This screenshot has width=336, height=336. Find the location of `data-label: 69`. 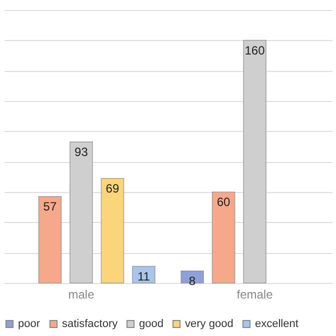

data-label: 69 is located at coordinates (113, 188).